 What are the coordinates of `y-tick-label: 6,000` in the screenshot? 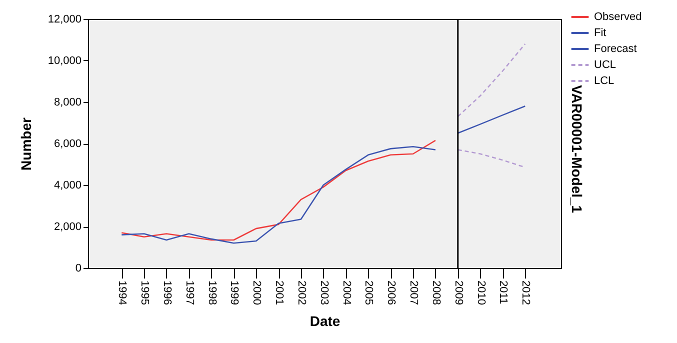 It's located at (68, 144).